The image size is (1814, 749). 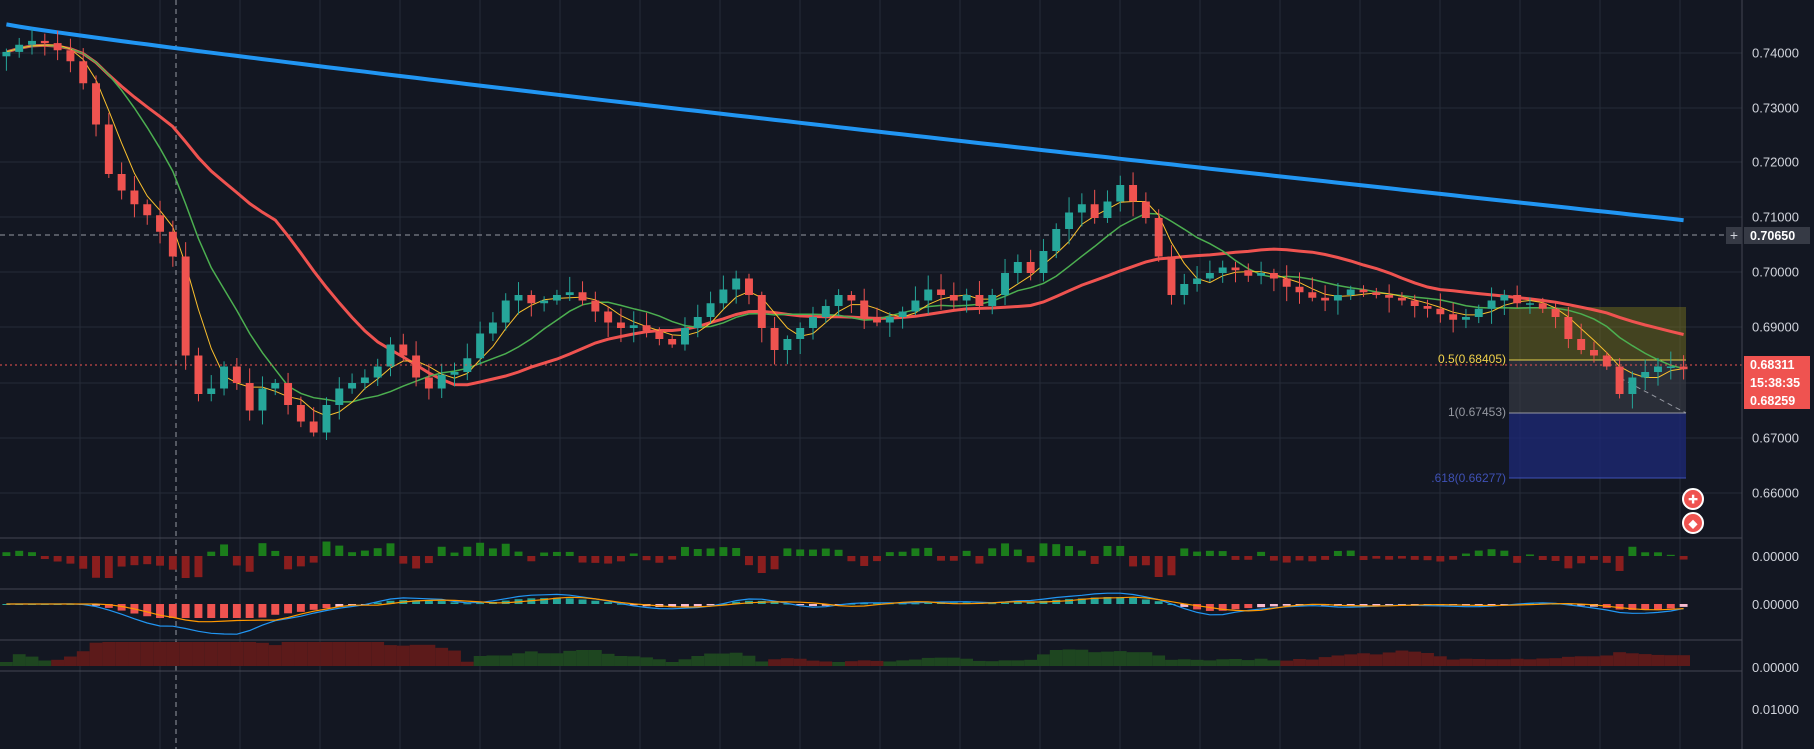 I want to click on price-tick-0670: 0.67000, so click(x=1775, y=438).